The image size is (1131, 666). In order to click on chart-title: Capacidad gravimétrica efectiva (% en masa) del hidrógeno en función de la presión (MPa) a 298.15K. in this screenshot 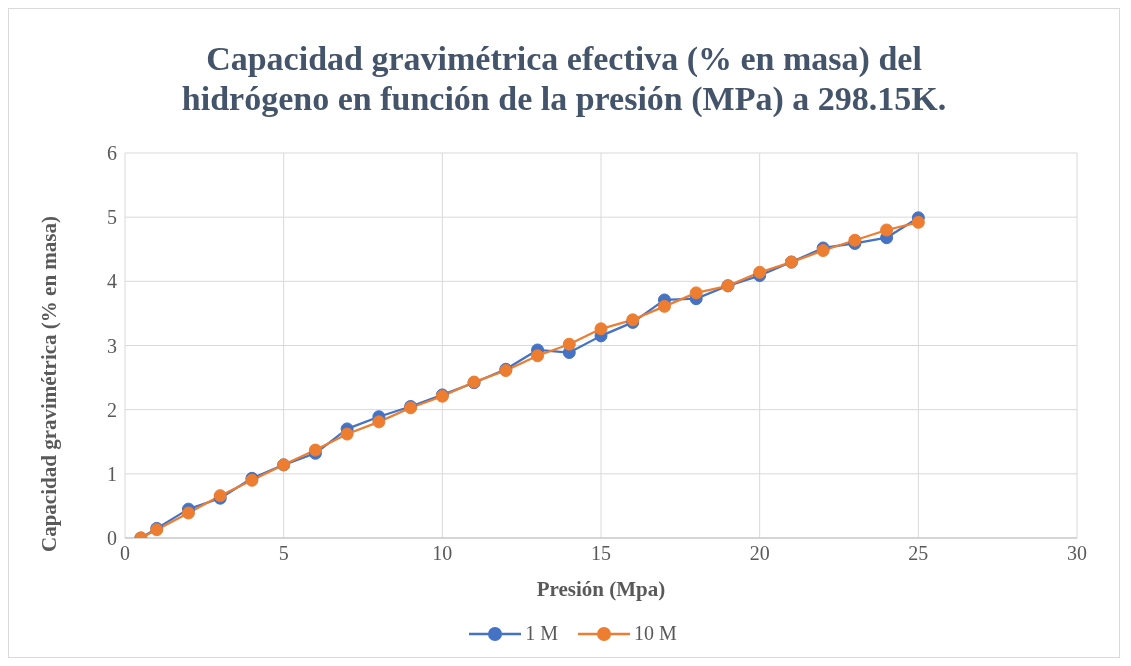, I will do `click(564, 79)`.